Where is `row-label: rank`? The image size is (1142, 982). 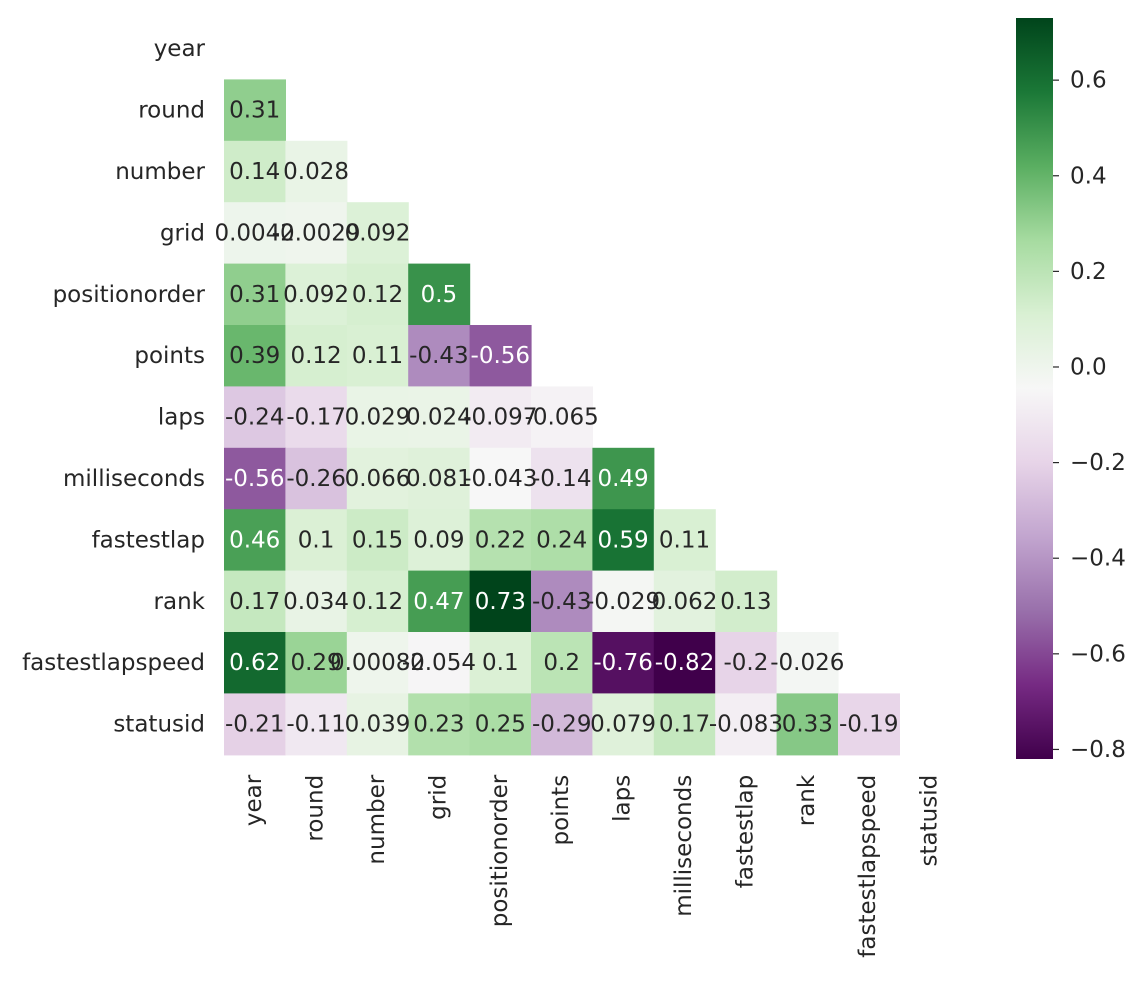 row-label: rank is located at coordinates (180, 602).